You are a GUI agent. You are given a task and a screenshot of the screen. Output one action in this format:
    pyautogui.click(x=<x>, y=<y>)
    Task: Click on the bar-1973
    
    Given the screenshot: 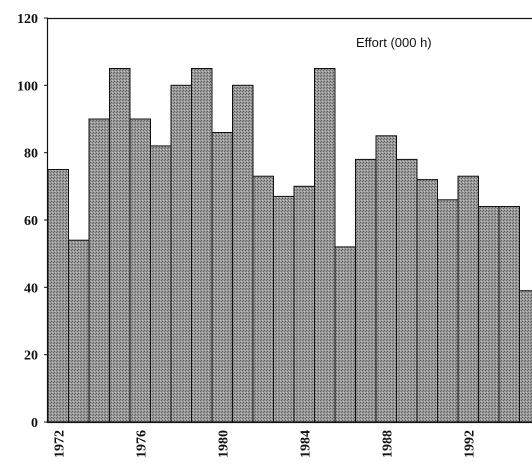 What is the action you would take?
    pyautogui.click(x=79, y=331)
    